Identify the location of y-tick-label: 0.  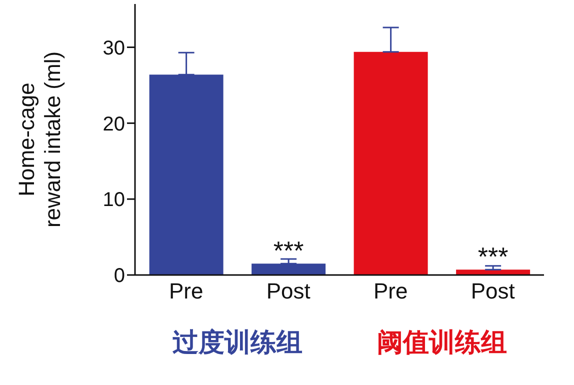
(119, 276).